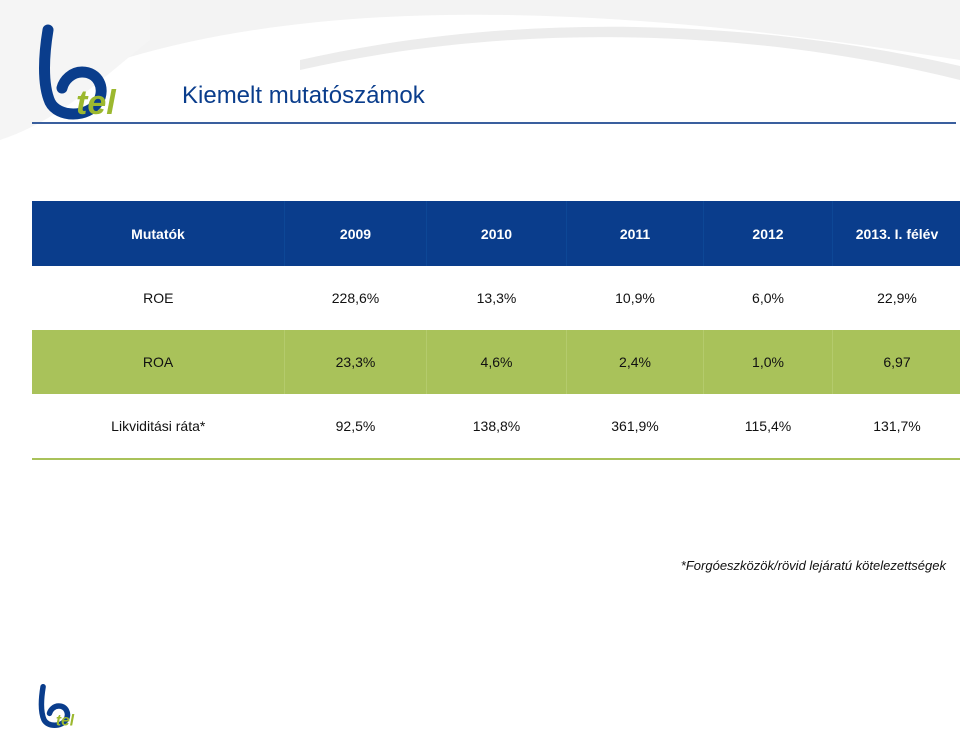 This screenshot has width=960, height=737. What do you see at coordinates (303, 95) in the screenshot?
I see `page-title: Kiemelt mutatószámok` at bounding box center [303, 95].